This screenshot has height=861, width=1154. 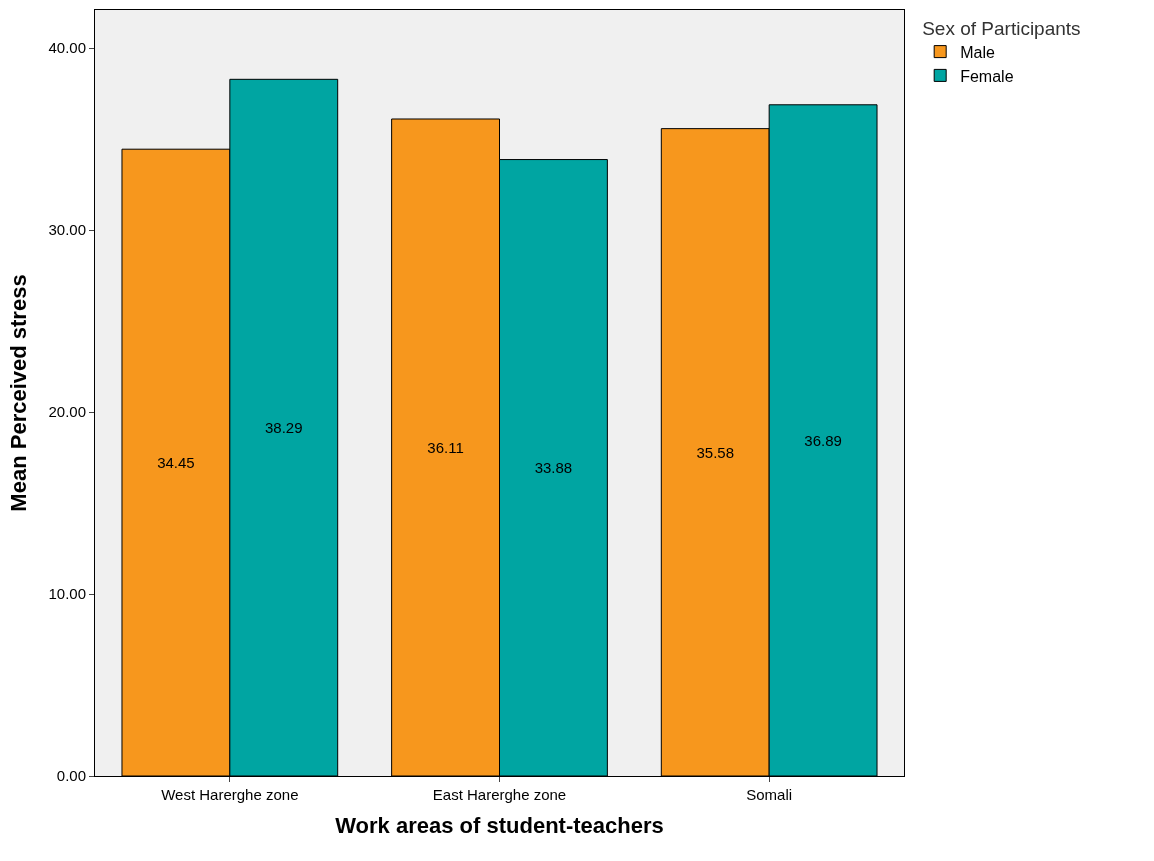 I want to click on data-label: 34.45, so click(x=176, y=463).